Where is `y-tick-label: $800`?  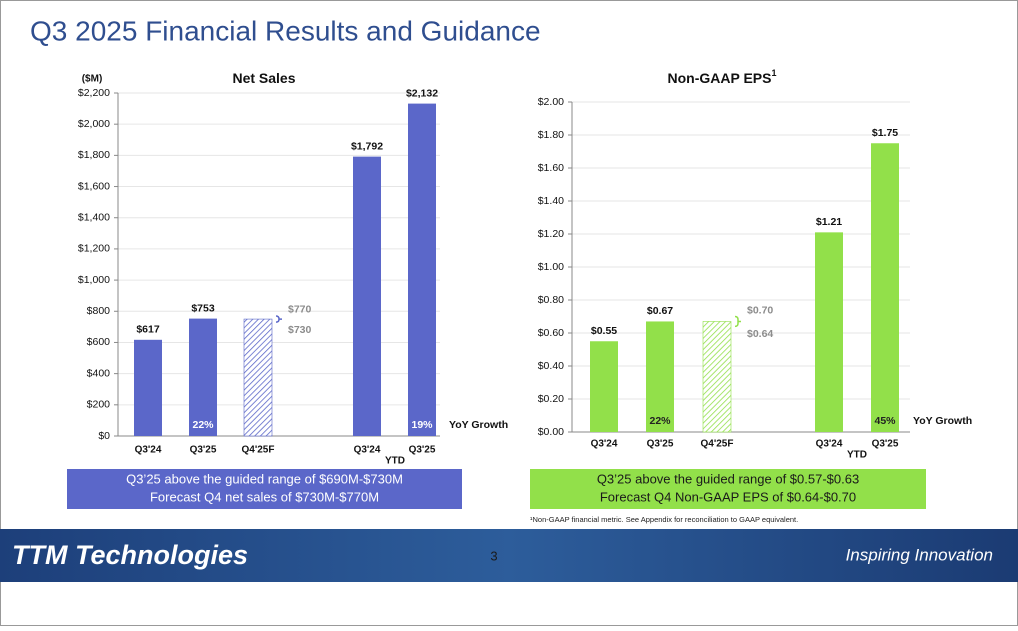
y-tick-label: $800 is located at coordinates (99, 311).